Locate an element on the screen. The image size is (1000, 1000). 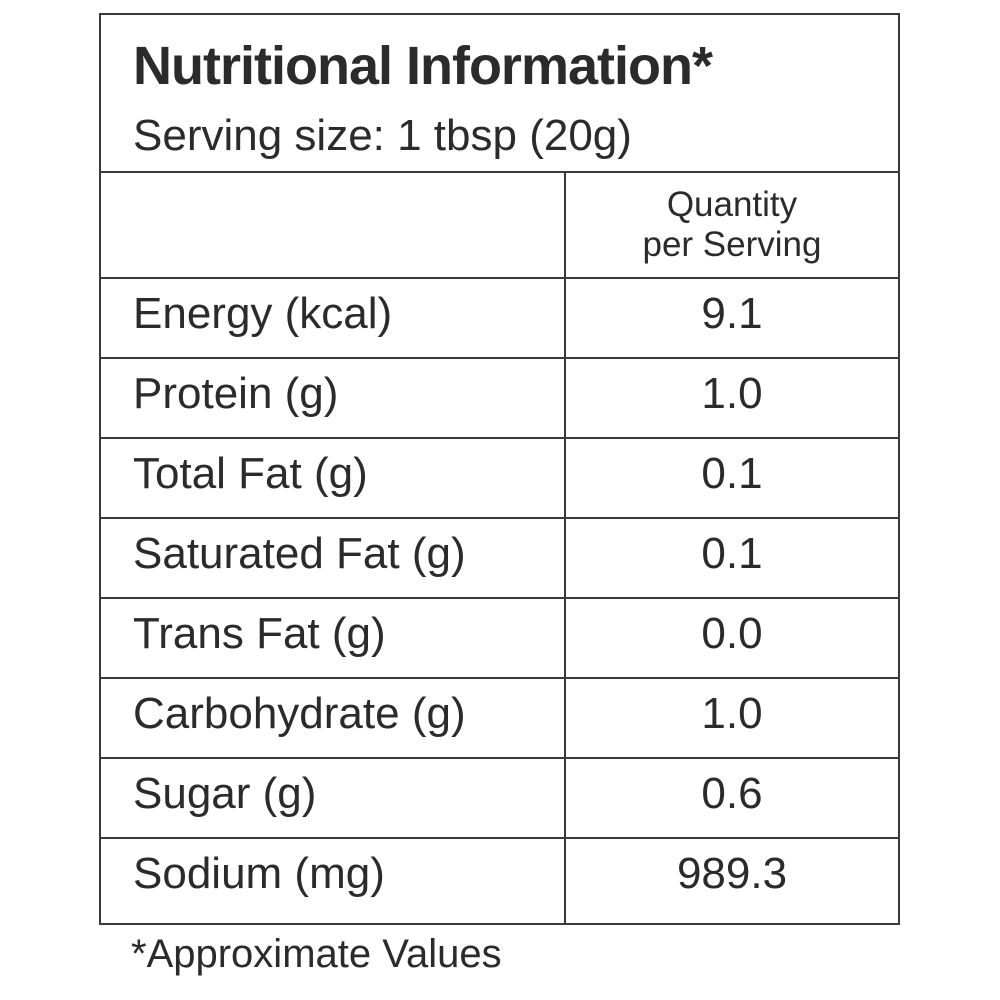
quantity-header-line2: per Serving is located at coordinates (732, 244).